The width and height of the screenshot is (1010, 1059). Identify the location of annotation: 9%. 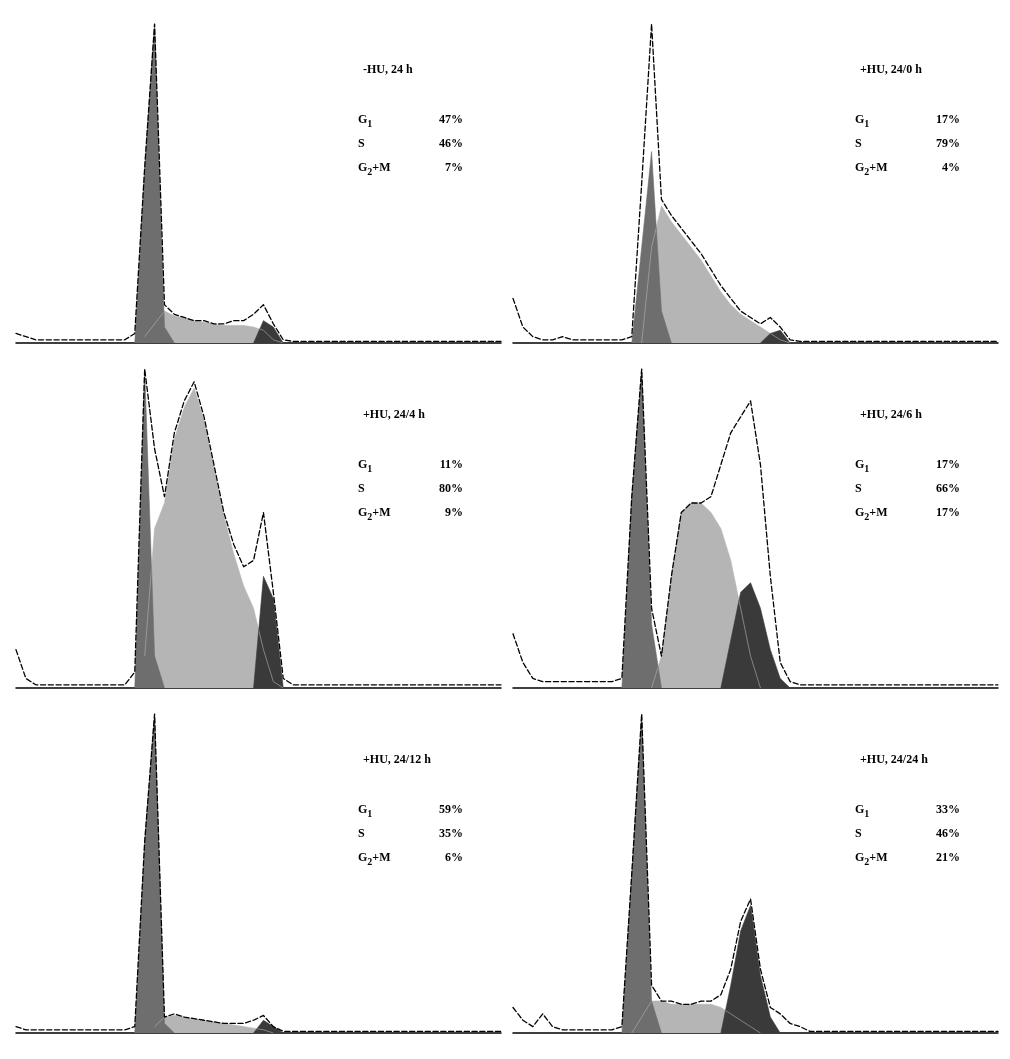
(454, 512).